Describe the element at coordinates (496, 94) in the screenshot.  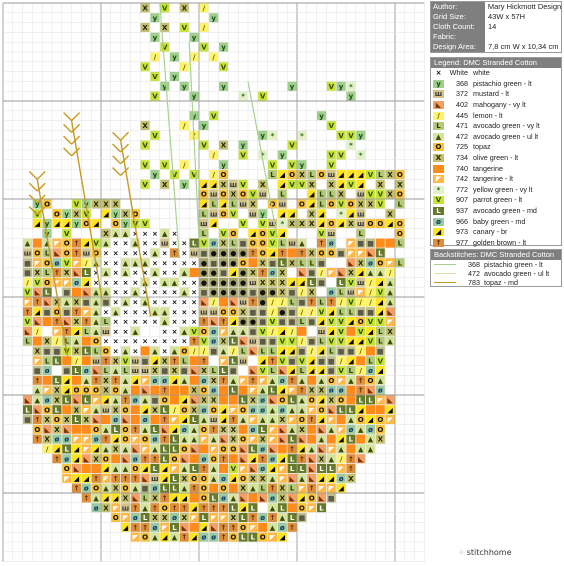
I see `legend-item: ш 372 mustard - lt` at that location.